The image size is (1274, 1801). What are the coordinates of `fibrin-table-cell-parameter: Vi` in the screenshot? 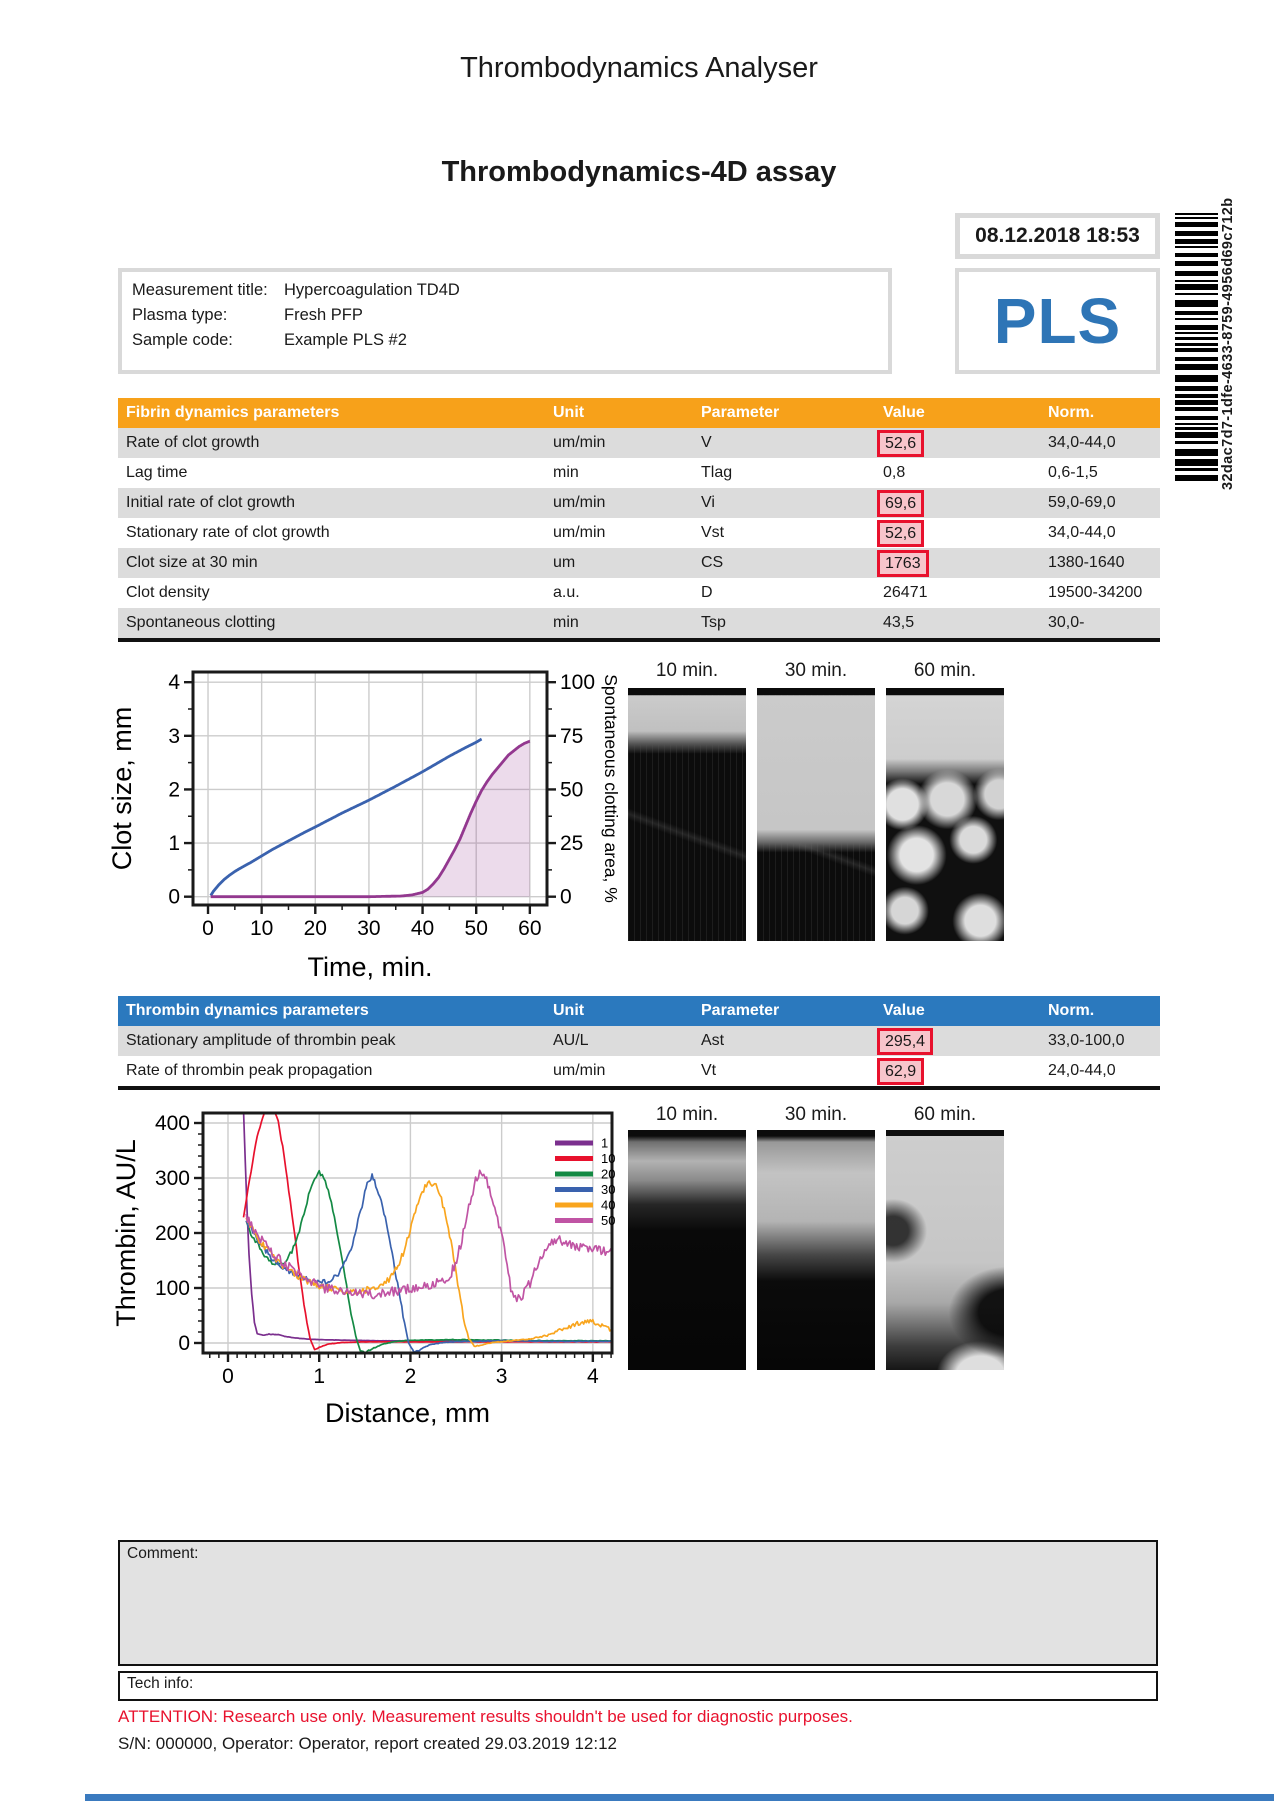 It's located at (708, 502).